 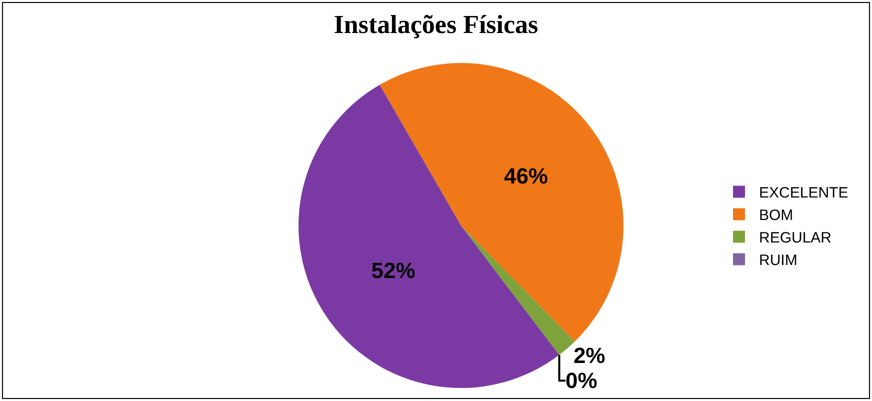 What do you see at coordinates (803, 193) in the screenshot?
I see `legend-label: EXCELENTE` at bounding box center [803, 193].